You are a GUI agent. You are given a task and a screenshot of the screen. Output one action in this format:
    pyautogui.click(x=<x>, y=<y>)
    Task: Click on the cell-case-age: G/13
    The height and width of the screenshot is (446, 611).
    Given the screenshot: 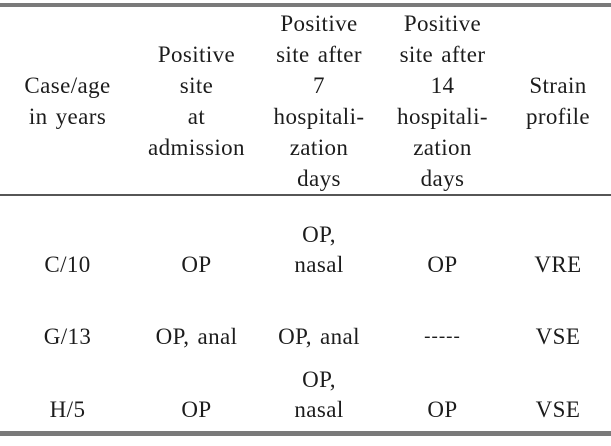 What is the action you would take?
    pyautogui.click(x=67, y=336)
    